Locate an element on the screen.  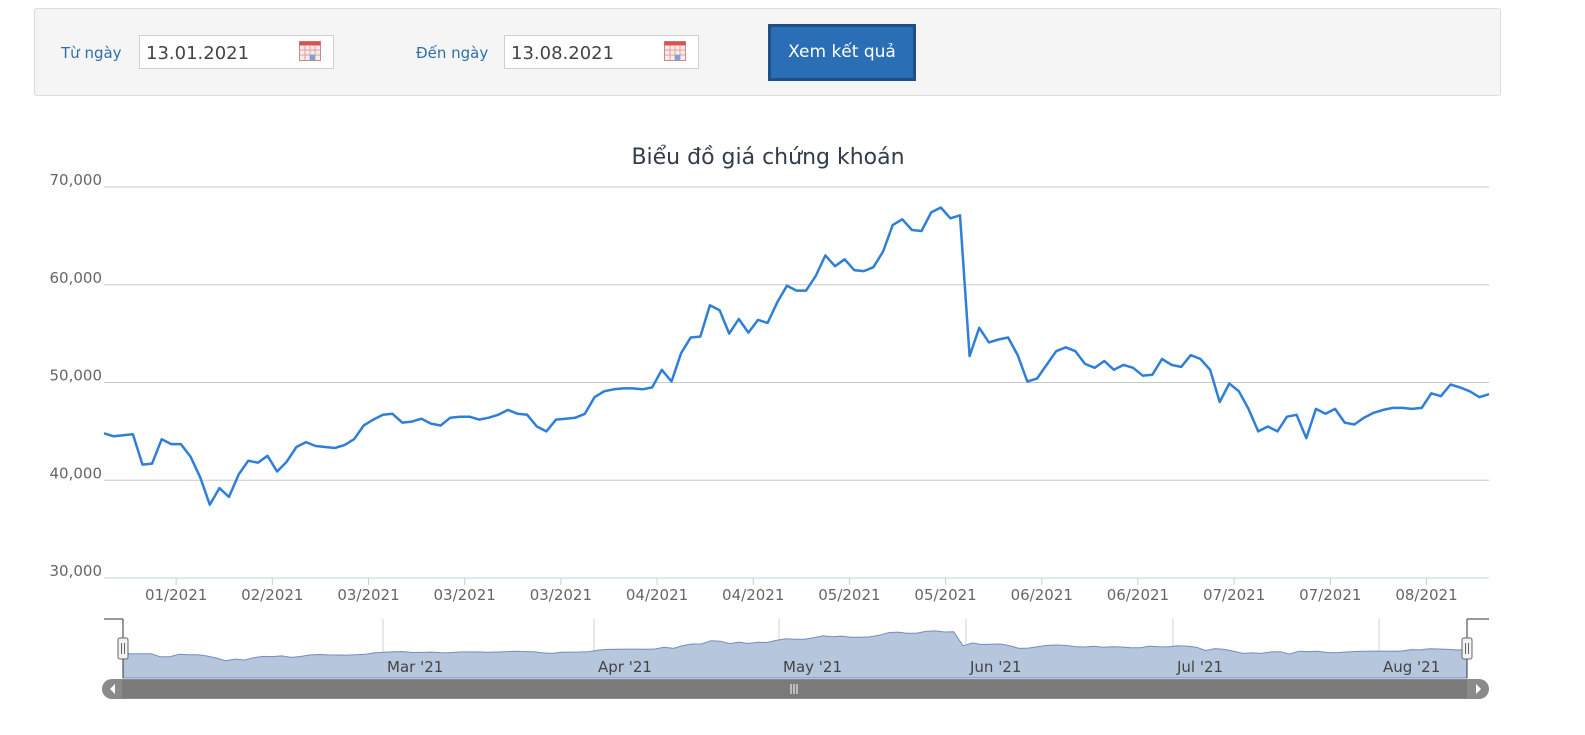
x-tick-label: 02/2021 is located at coordinates (272, 595).